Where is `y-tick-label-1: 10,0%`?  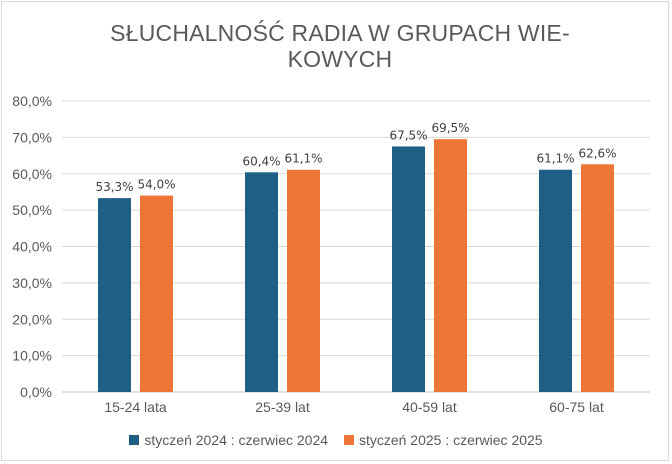 y-tick-label-1: 10,0% is located at coordinates (32, 356).